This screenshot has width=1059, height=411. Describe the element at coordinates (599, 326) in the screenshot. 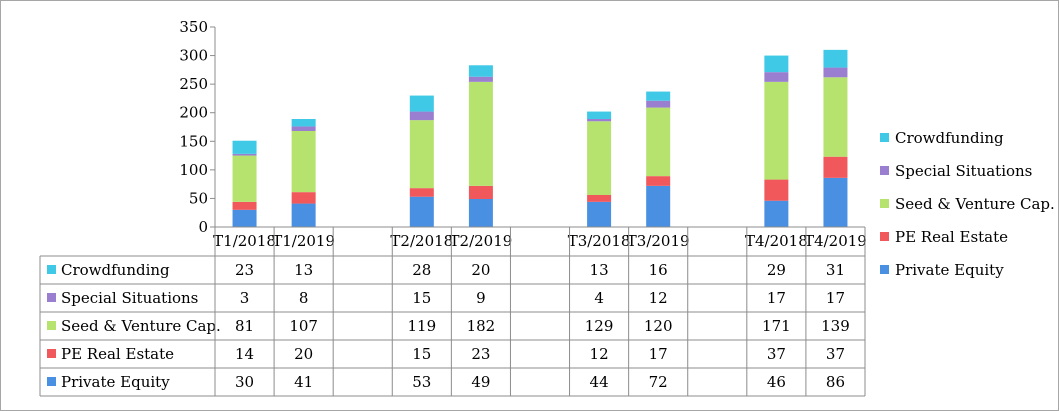

I see `table-cell-value: 129` at that location.